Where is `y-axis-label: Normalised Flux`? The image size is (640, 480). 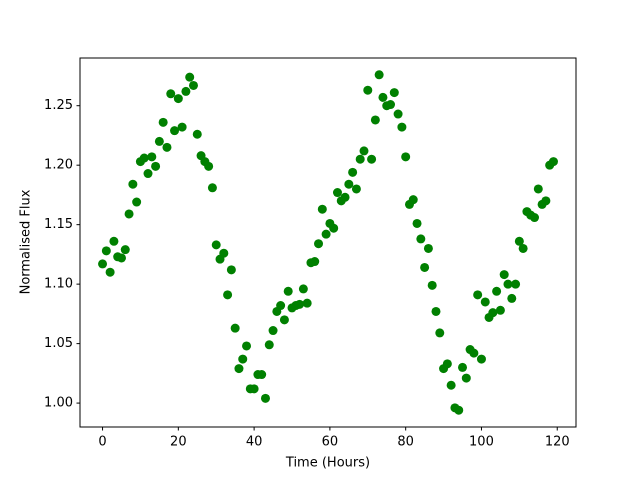
y-axis-label: Normalised Flux is located at coordinates (26, 241).